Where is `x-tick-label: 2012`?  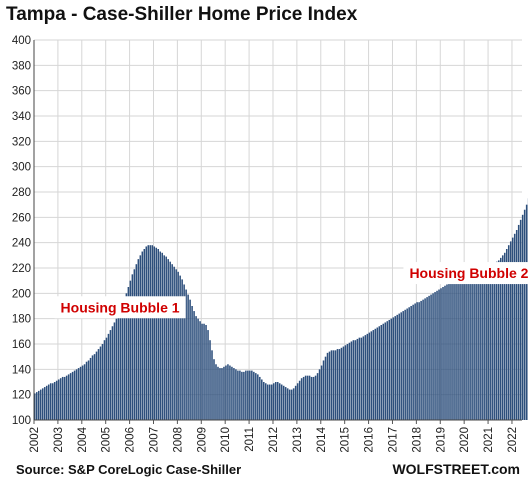
x-tick-label: 2012 is located at coordinates (274, 440).